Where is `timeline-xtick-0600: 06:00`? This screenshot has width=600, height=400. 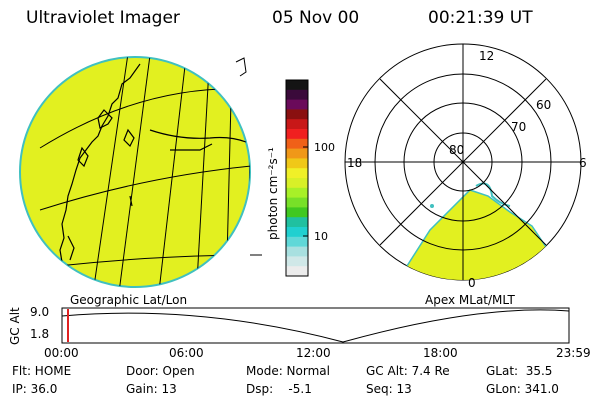
timeline-xtick-0600: 06:00 is located at coordinates (186, 353).